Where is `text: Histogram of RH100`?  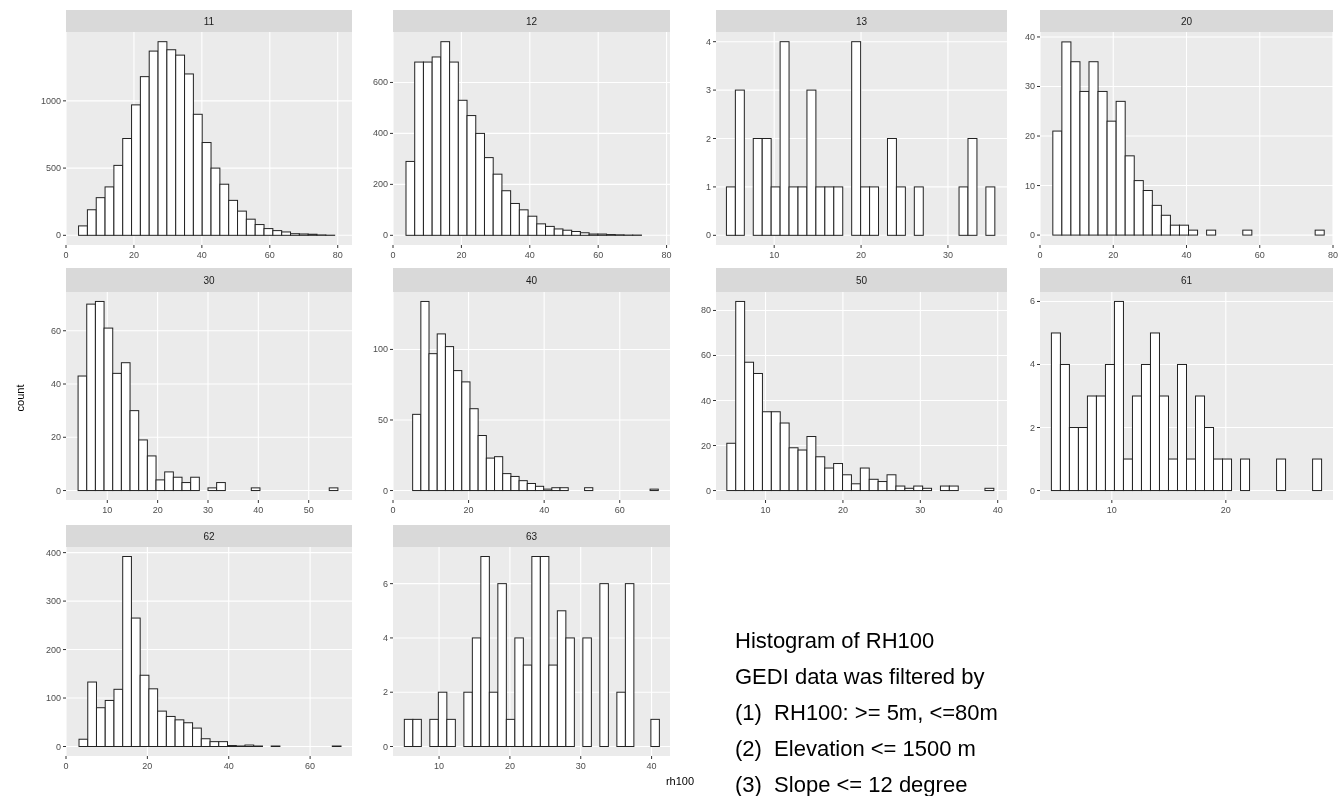
text: Histogram of RH100 is located at coordinates (835, 640).